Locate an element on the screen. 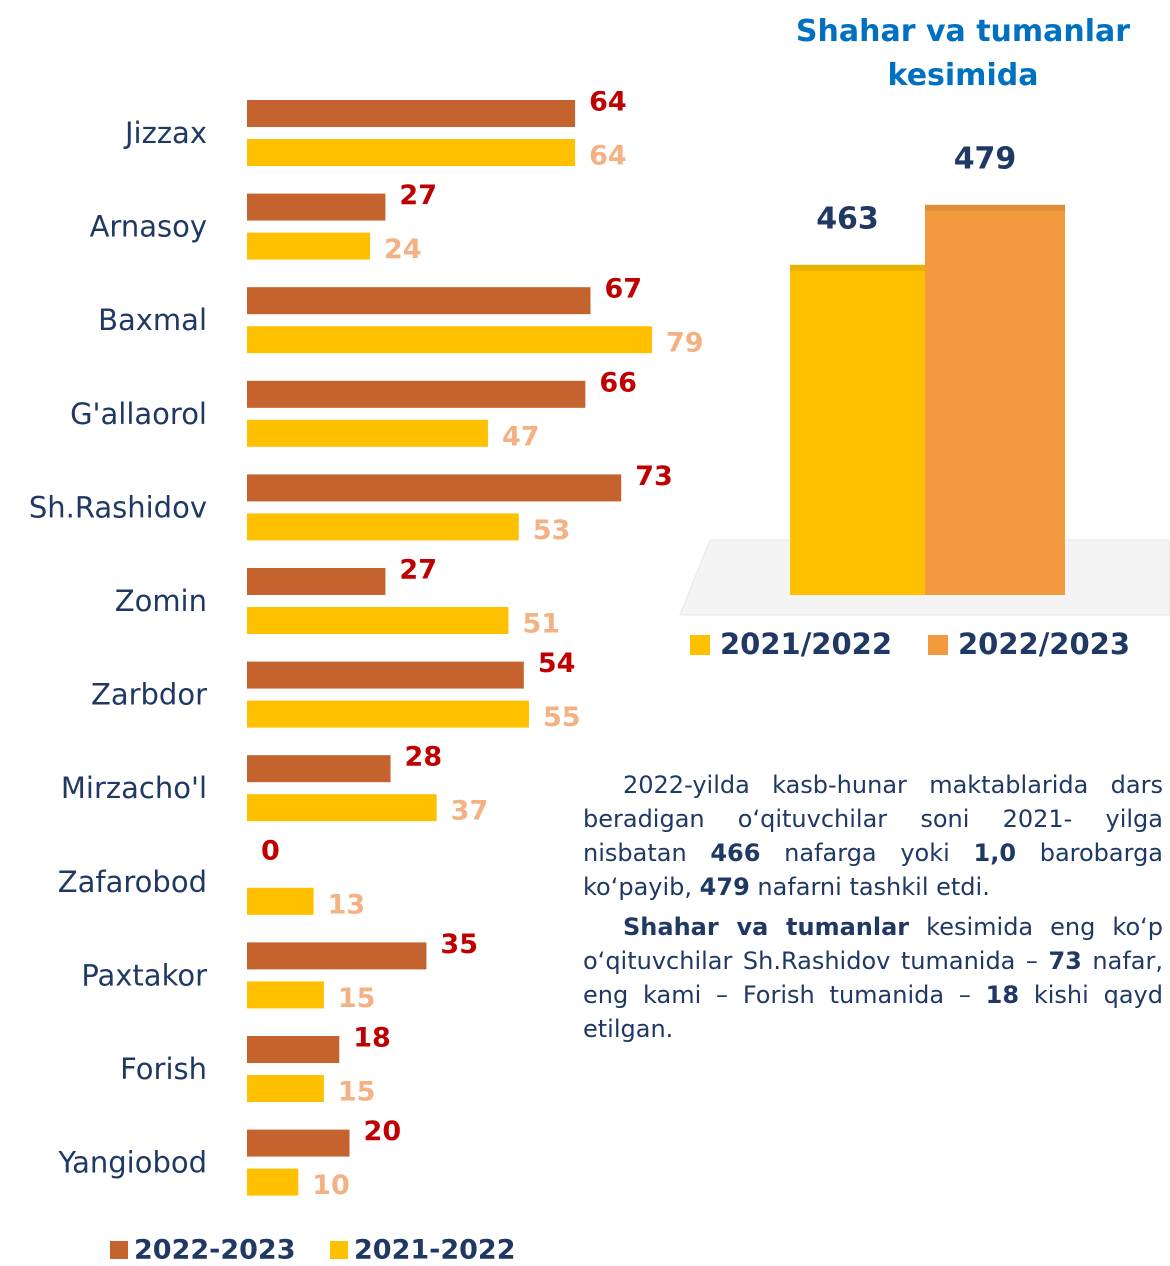 The height and width of the screenshot is (1266, 1170). category-label: Zafarobod is located at coordinates (132, 882).